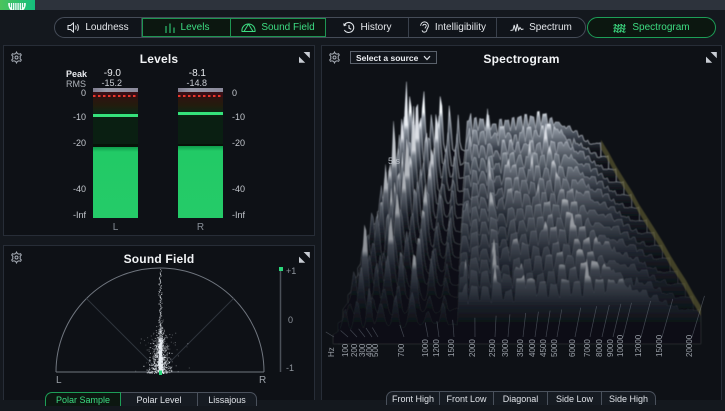  What do you see at coordinates (59, 380) in the screenshot?
I see `svg-text: L` at bounding box center [59, 380].